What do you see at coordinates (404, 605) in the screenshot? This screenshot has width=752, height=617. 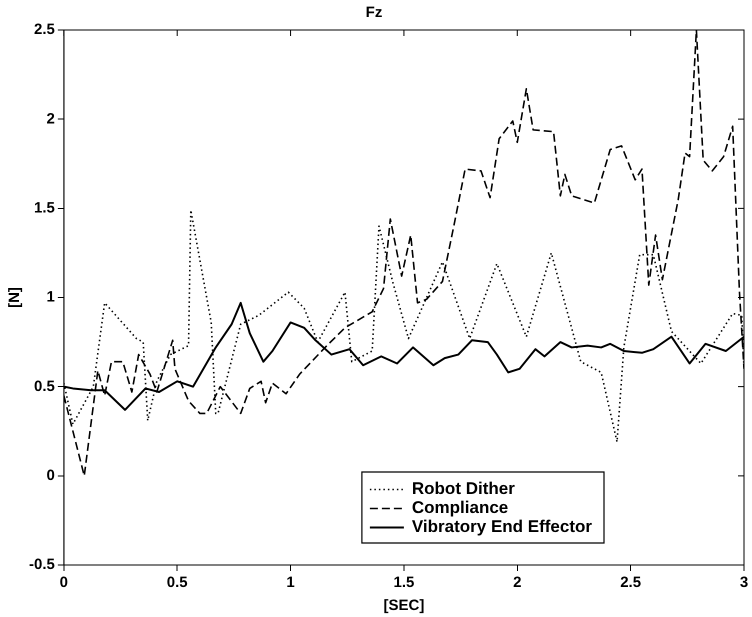 I see `x-axis-title: [SEC]` at bounding box center [404, 605].